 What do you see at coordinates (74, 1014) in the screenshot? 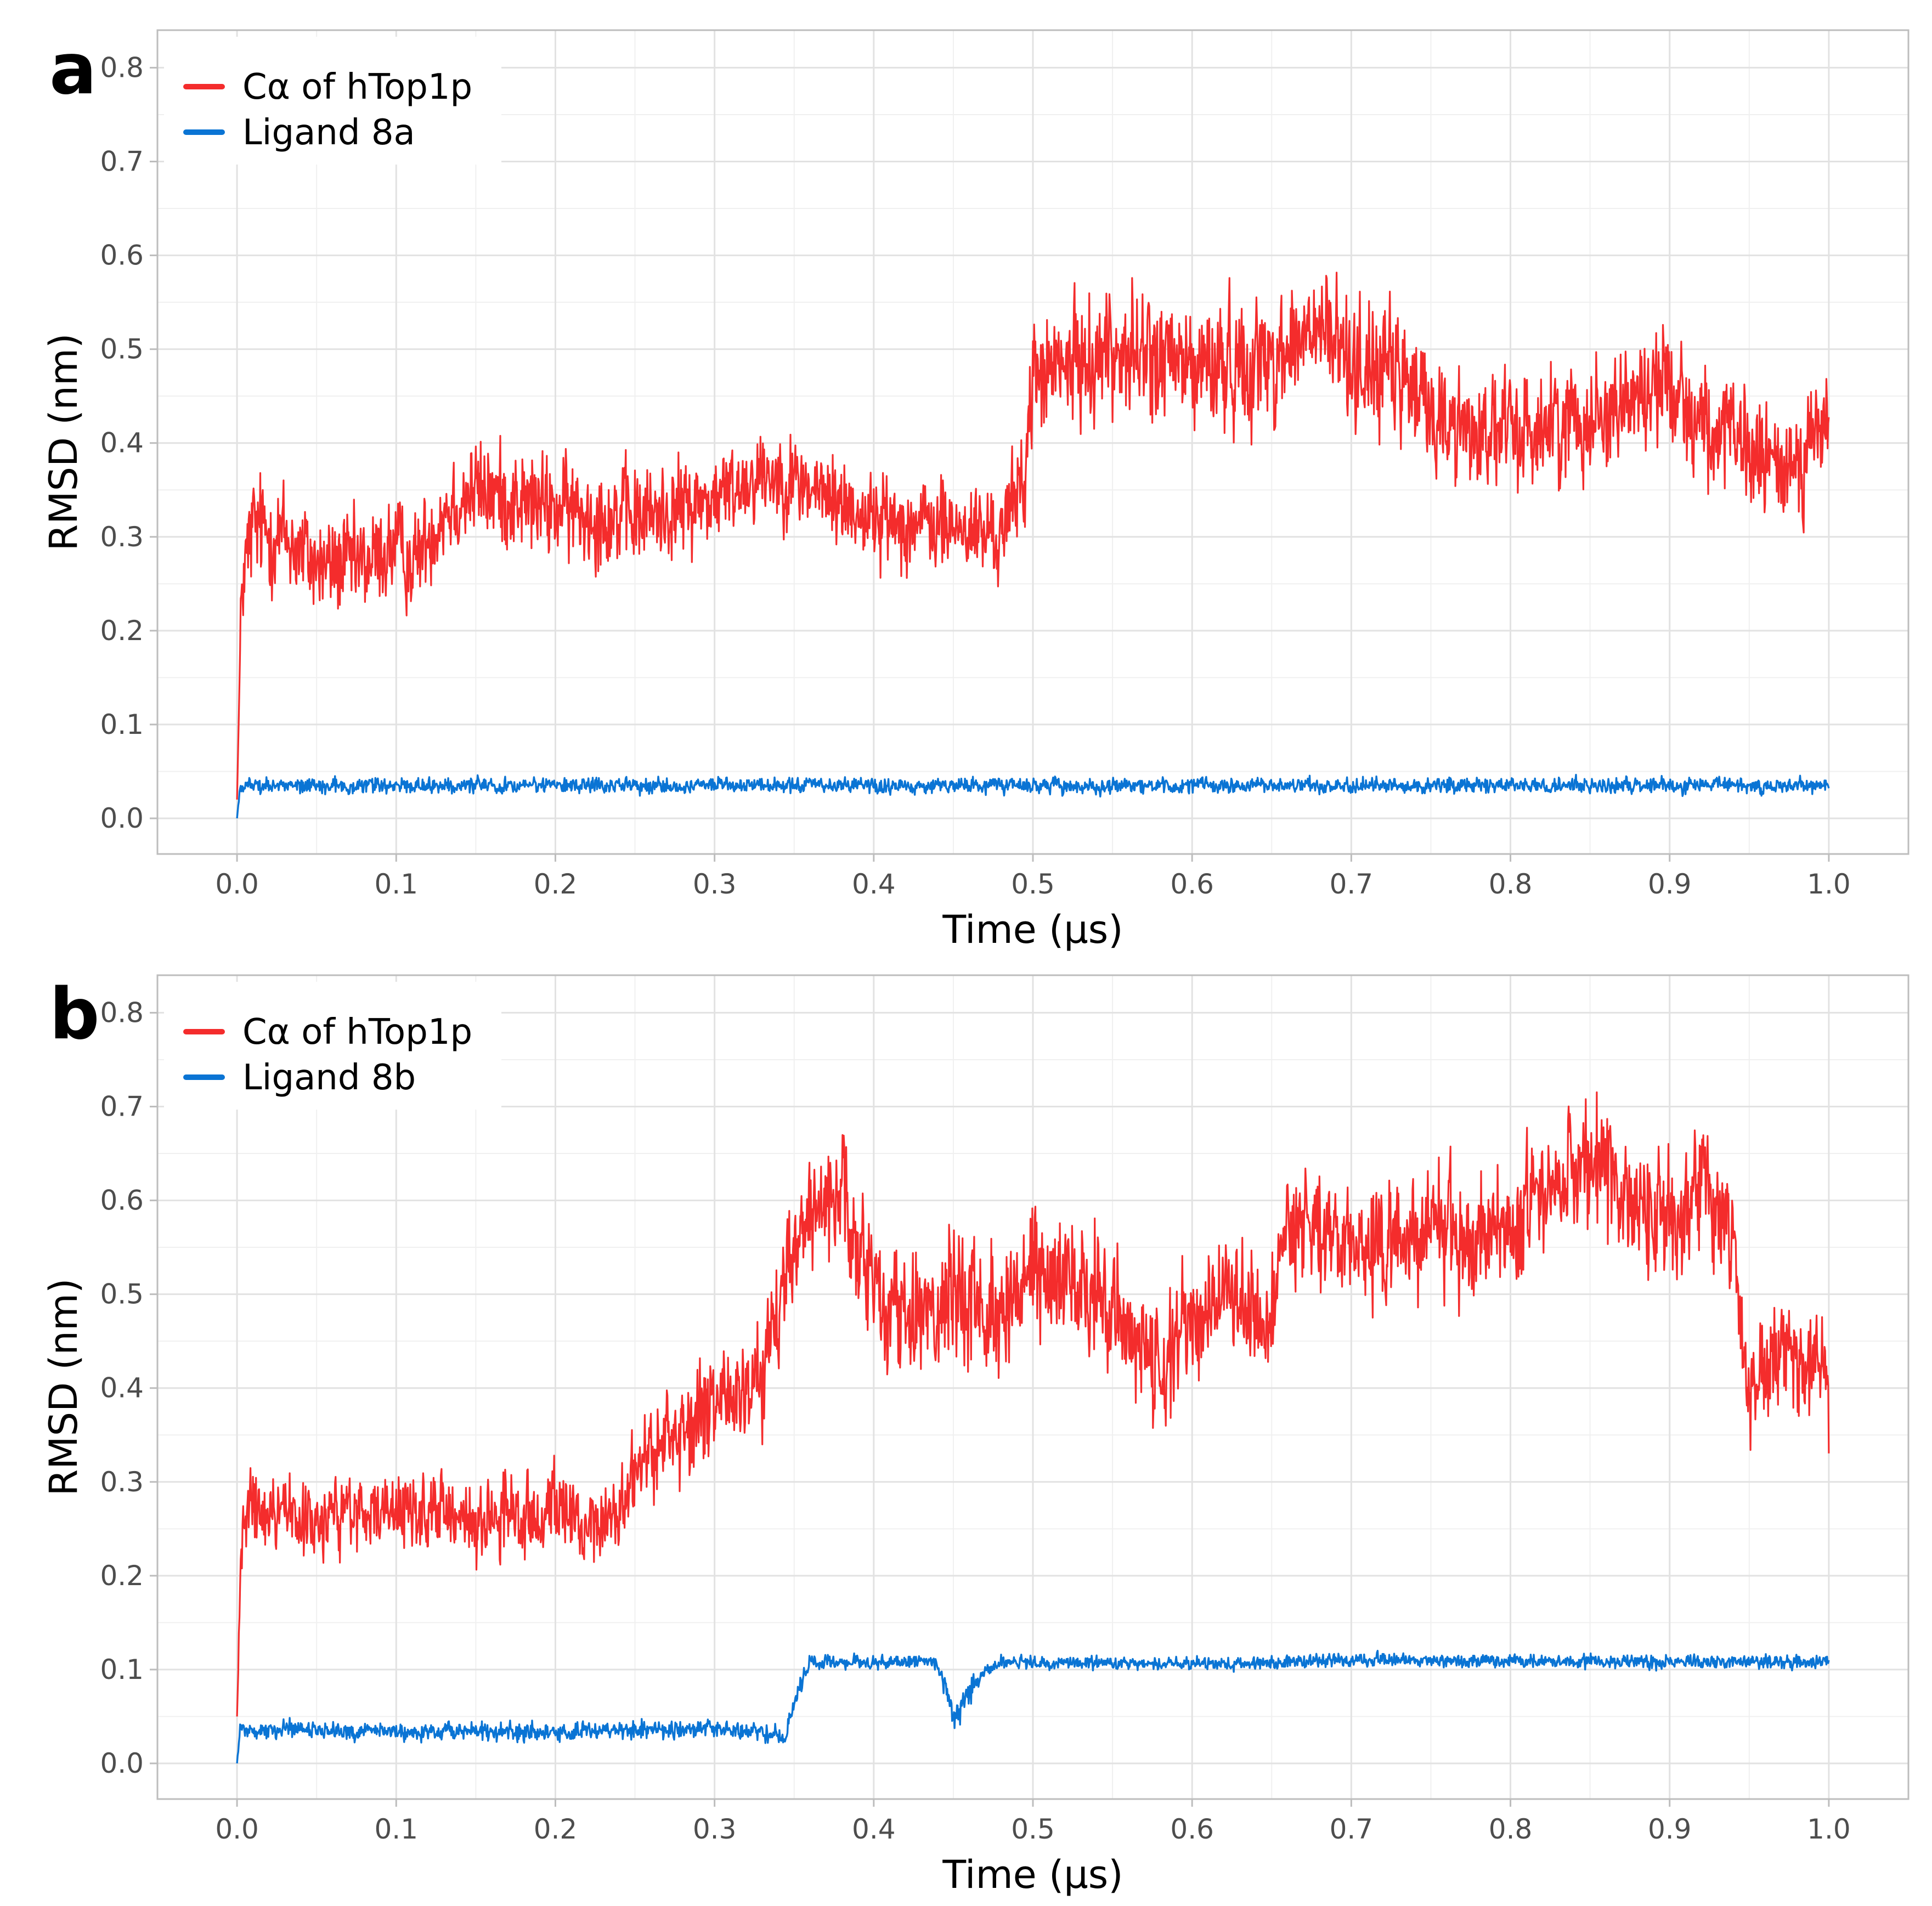
I see `panel-label: b` at bounding box center [74, 1014].